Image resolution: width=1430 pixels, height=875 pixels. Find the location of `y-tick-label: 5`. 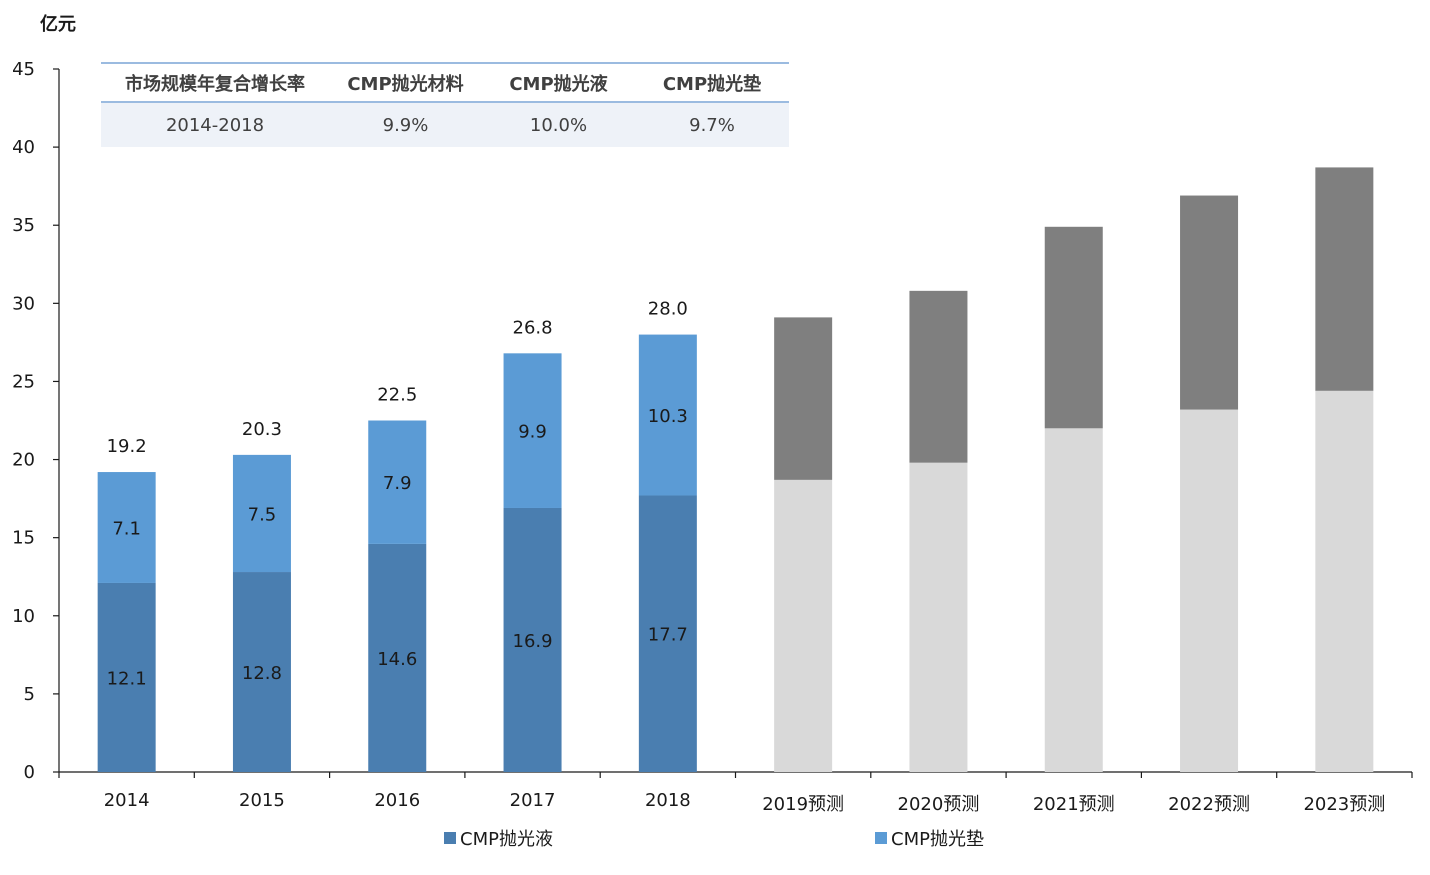

y-tick-label: 5 is located at coordinates (29, 694).